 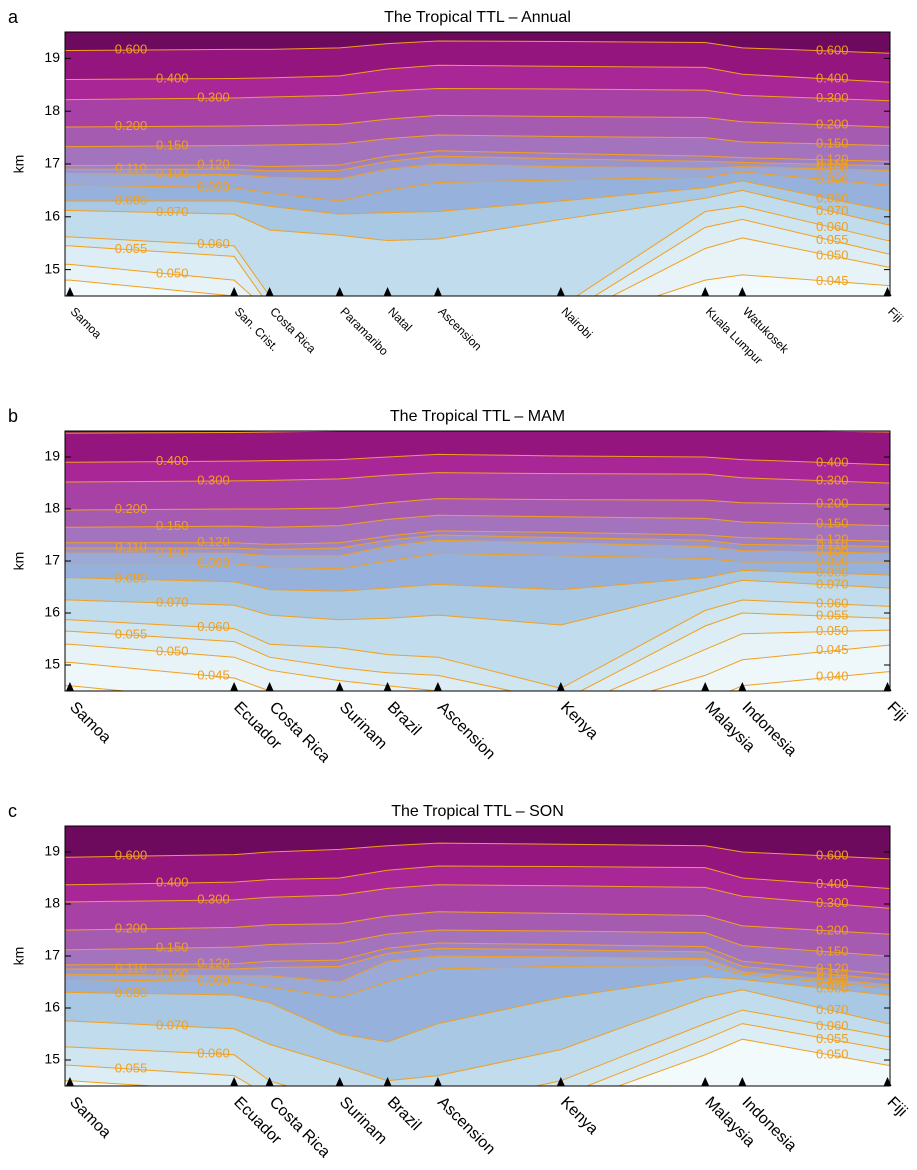 What do you see at coordinates (579, 1116) in the screenshot?
I see `station-label: Kenya` at bounding box center [579, 1116].